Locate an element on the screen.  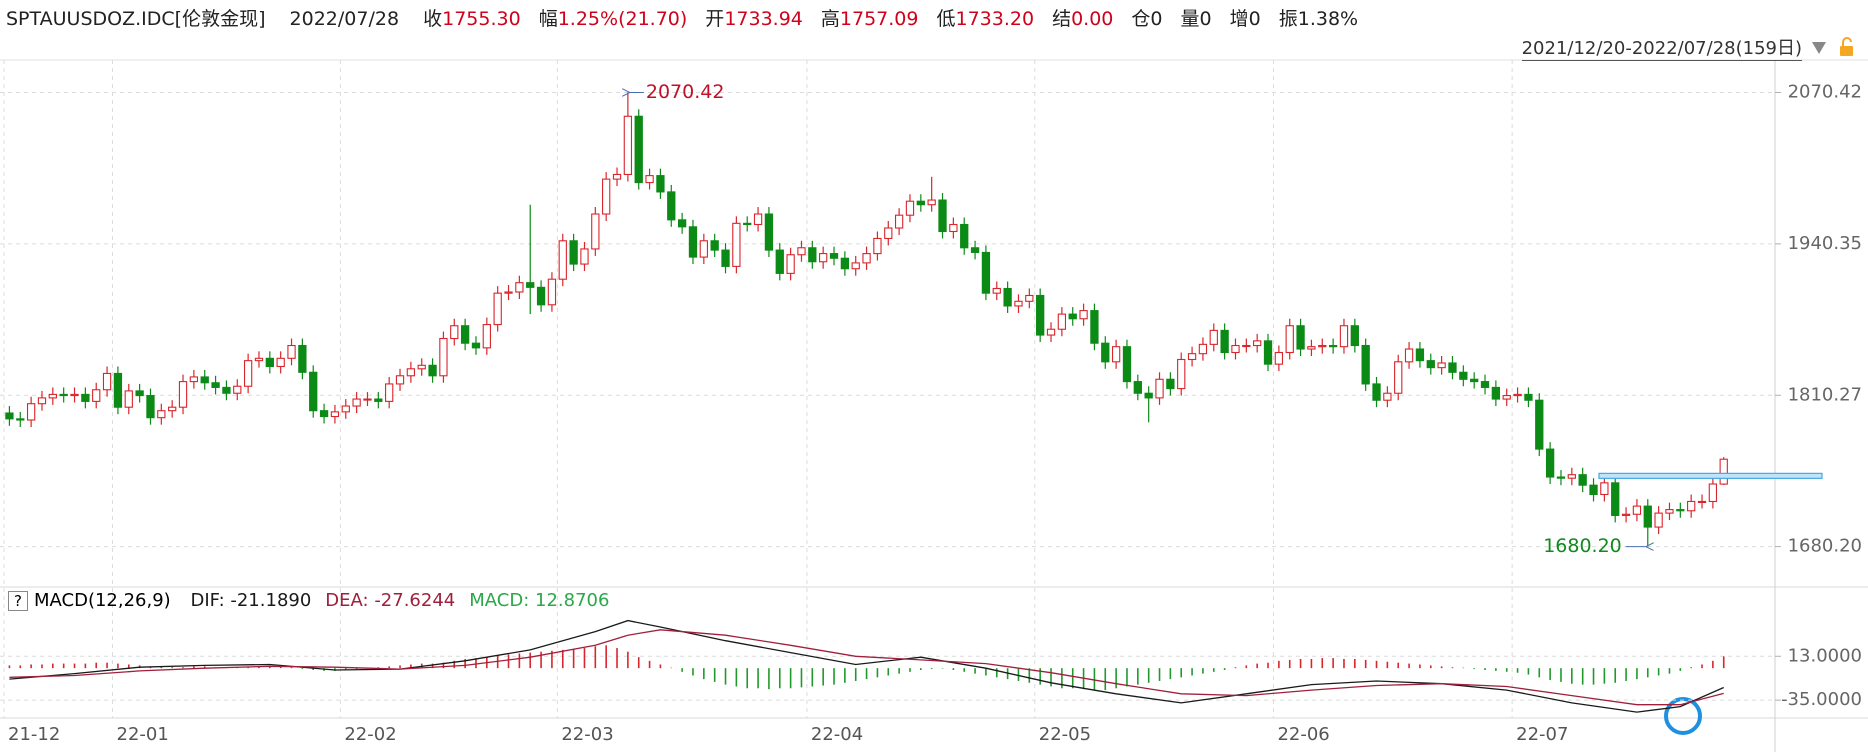
y-tick-label: 13.0000 is located at coordinates (1825, 655).